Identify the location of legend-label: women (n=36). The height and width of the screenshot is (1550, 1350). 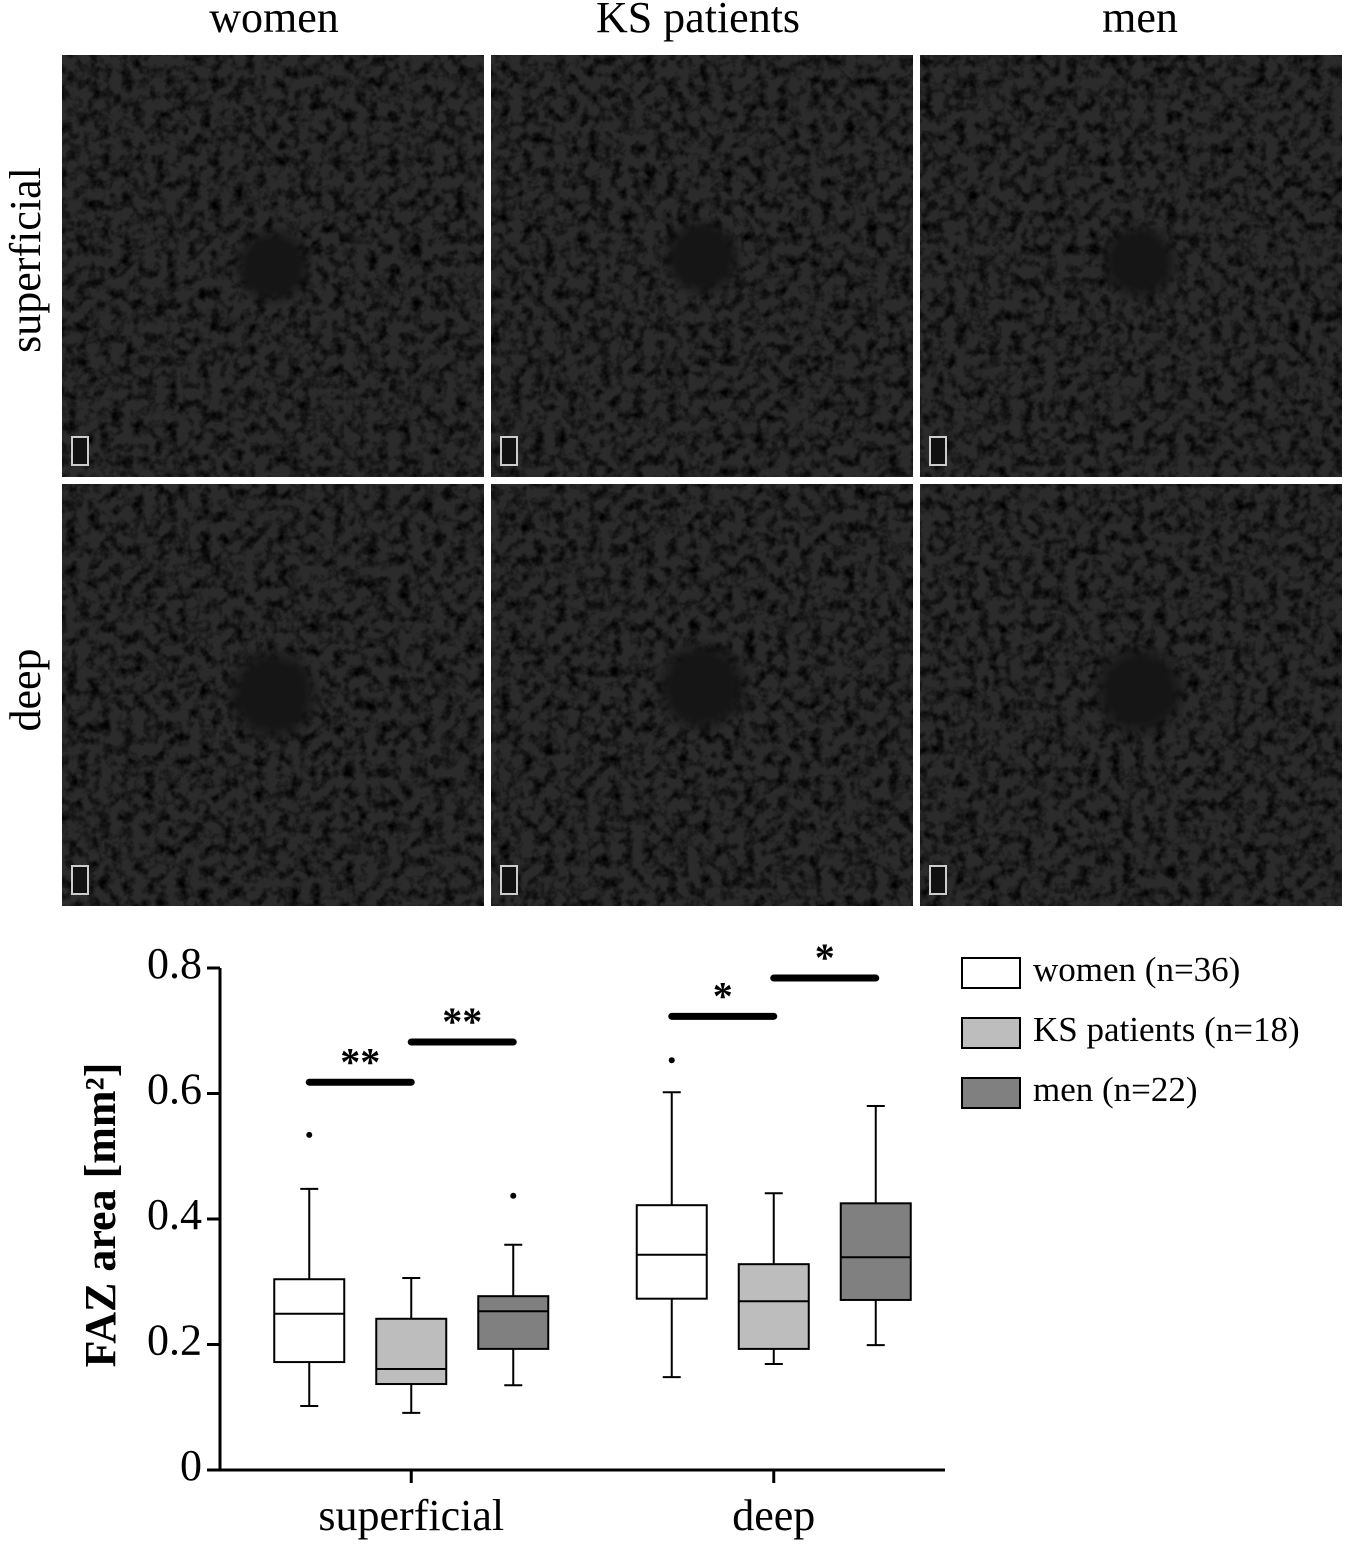
(1136, 969).